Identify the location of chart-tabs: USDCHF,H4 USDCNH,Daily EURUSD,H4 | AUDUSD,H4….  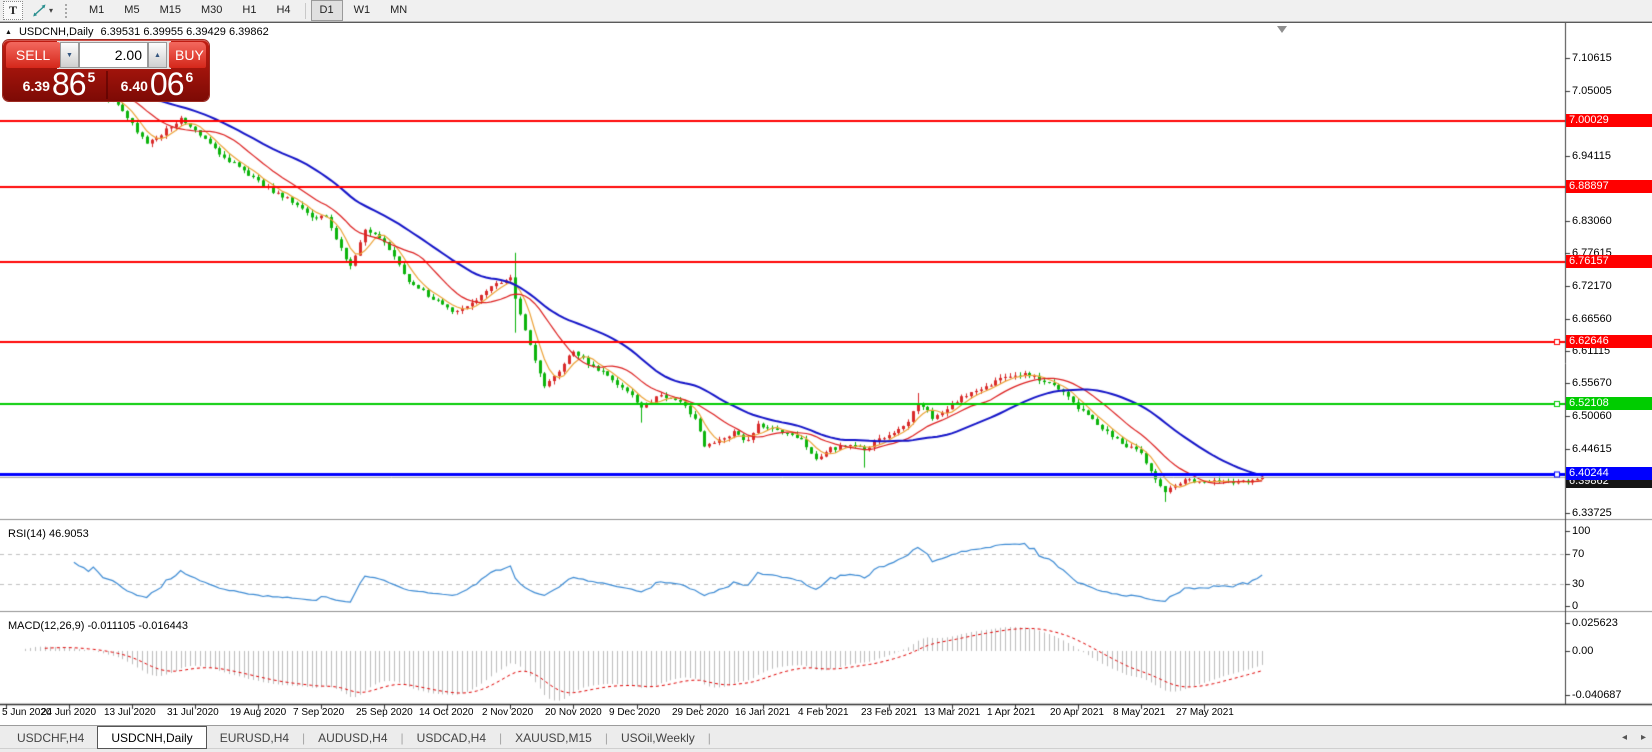
(355, 737).